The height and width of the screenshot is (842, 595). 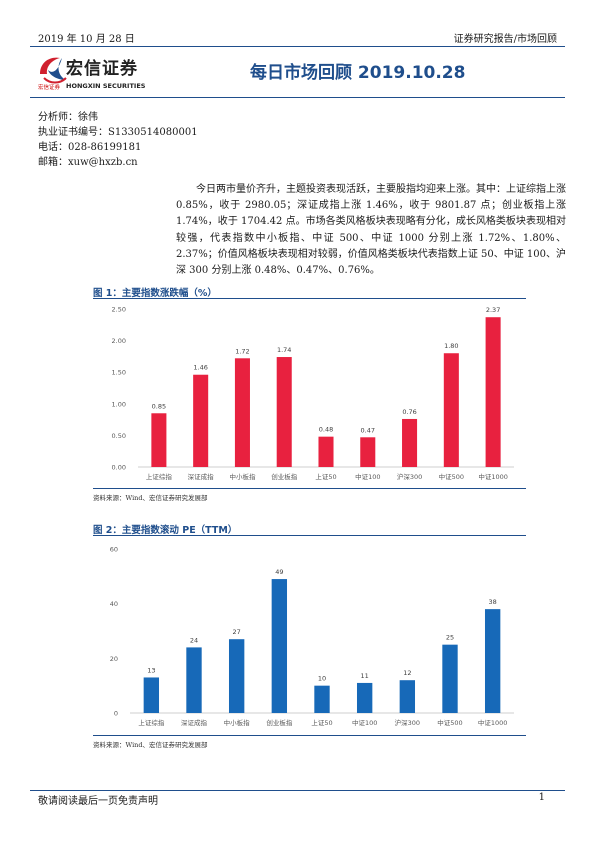 I want to click on fig1-data-label: 1.80, so click(x=451, y=346).